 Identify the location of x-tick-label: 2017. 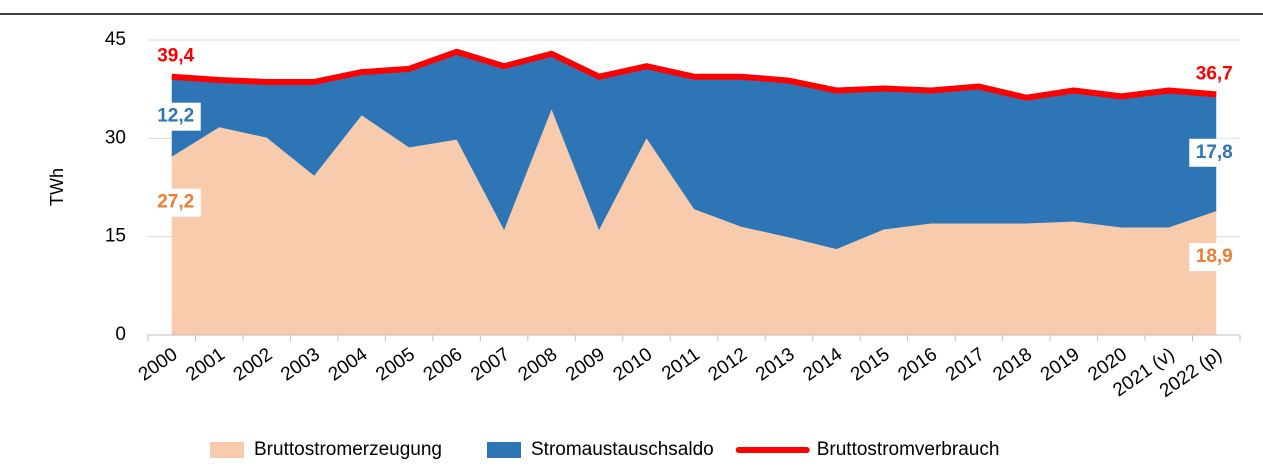
(965, 364).